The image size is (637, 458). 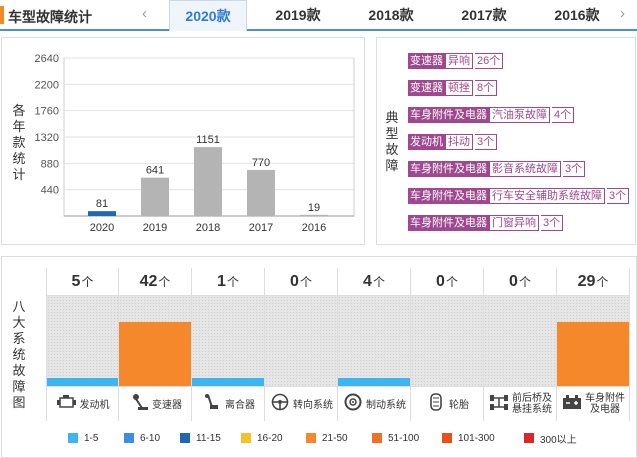 I want to click on legend-label: 16-20, so click(x=270, y=438).